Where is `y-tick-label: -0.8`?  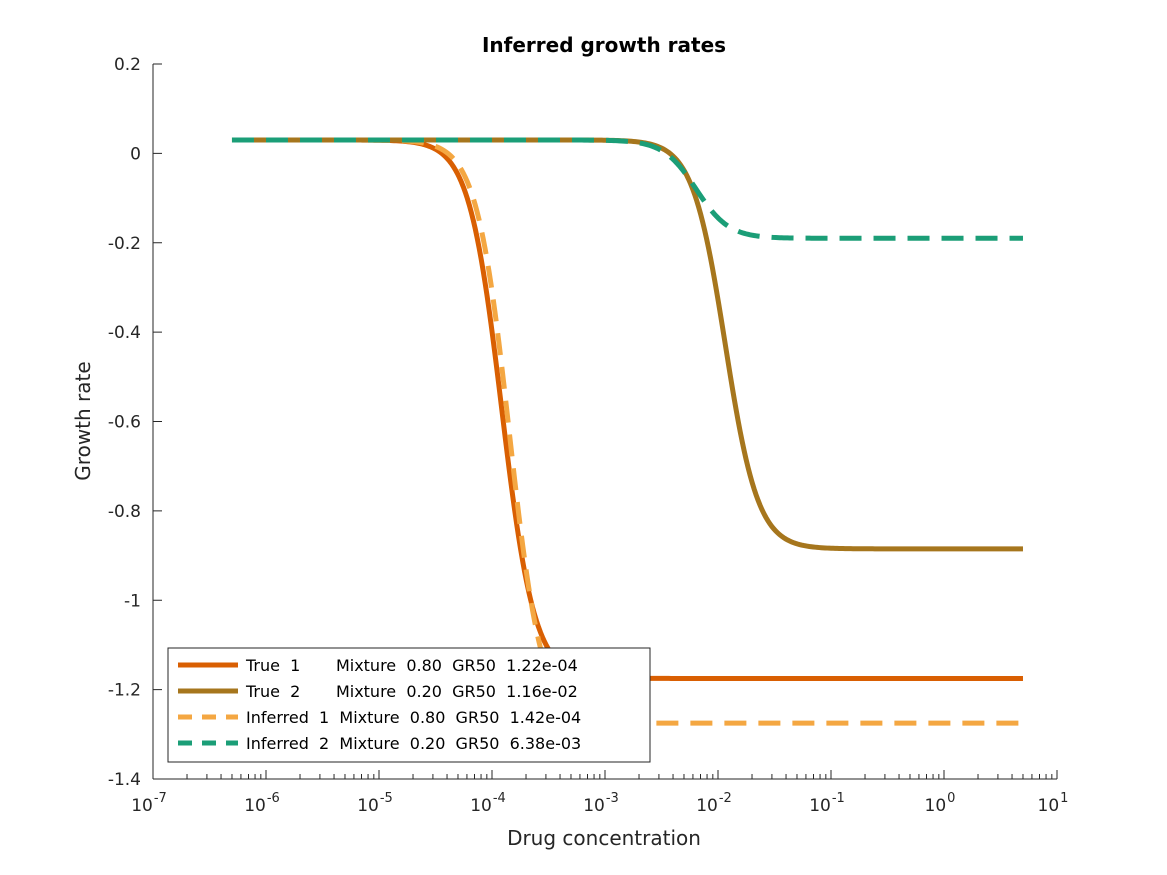 y-tick-label: -0.8 is located at coordinates (124, 512).